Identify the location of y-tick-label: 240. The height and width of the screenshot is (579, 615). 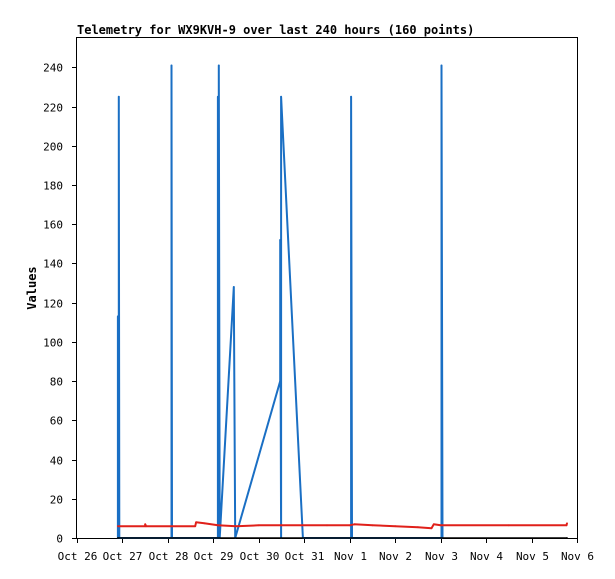
(53, 68).